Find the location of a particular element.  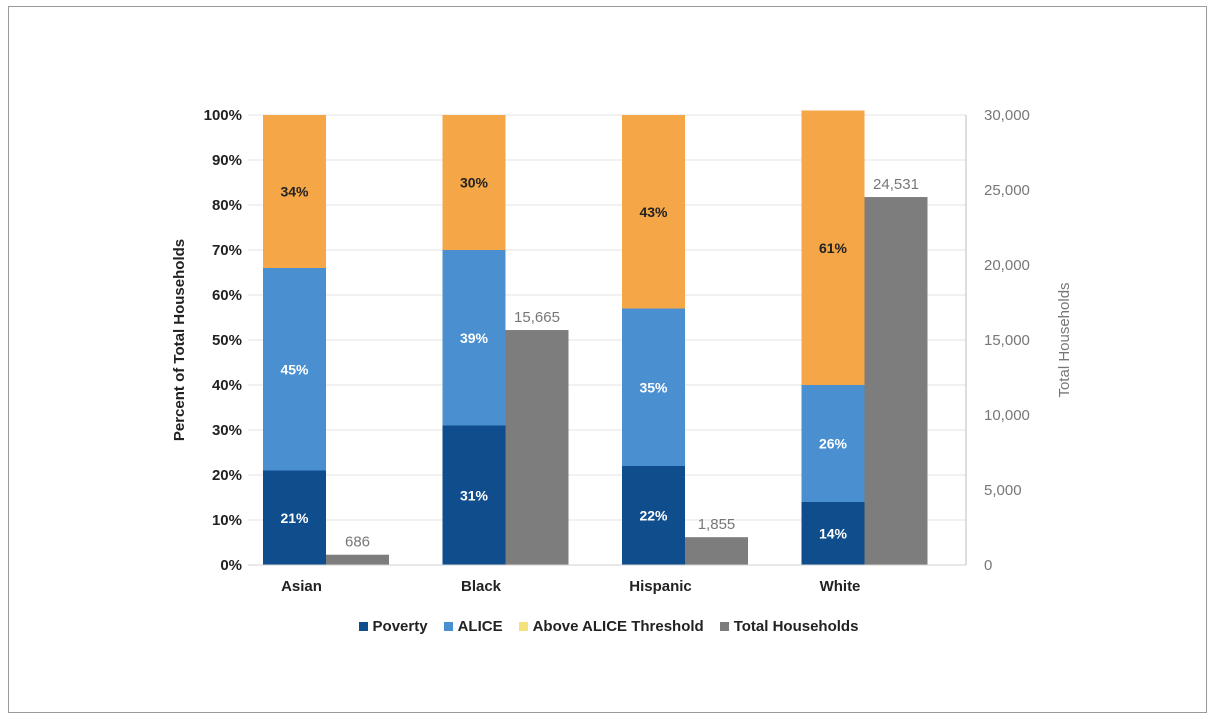

bar-data-label: 61% is located at coordinates (833, 248).